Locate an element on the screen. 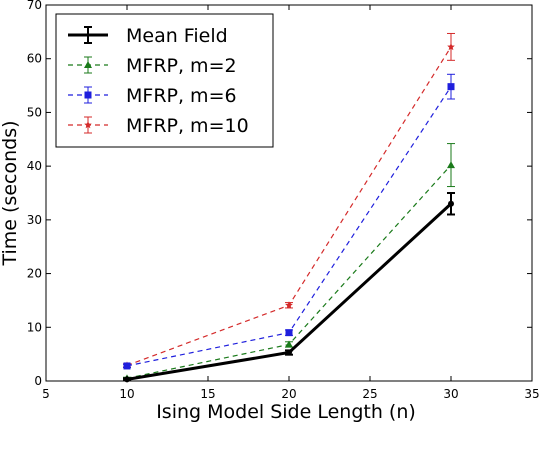  y-tick-label-2: 20 is located at coordinates (34, 274).